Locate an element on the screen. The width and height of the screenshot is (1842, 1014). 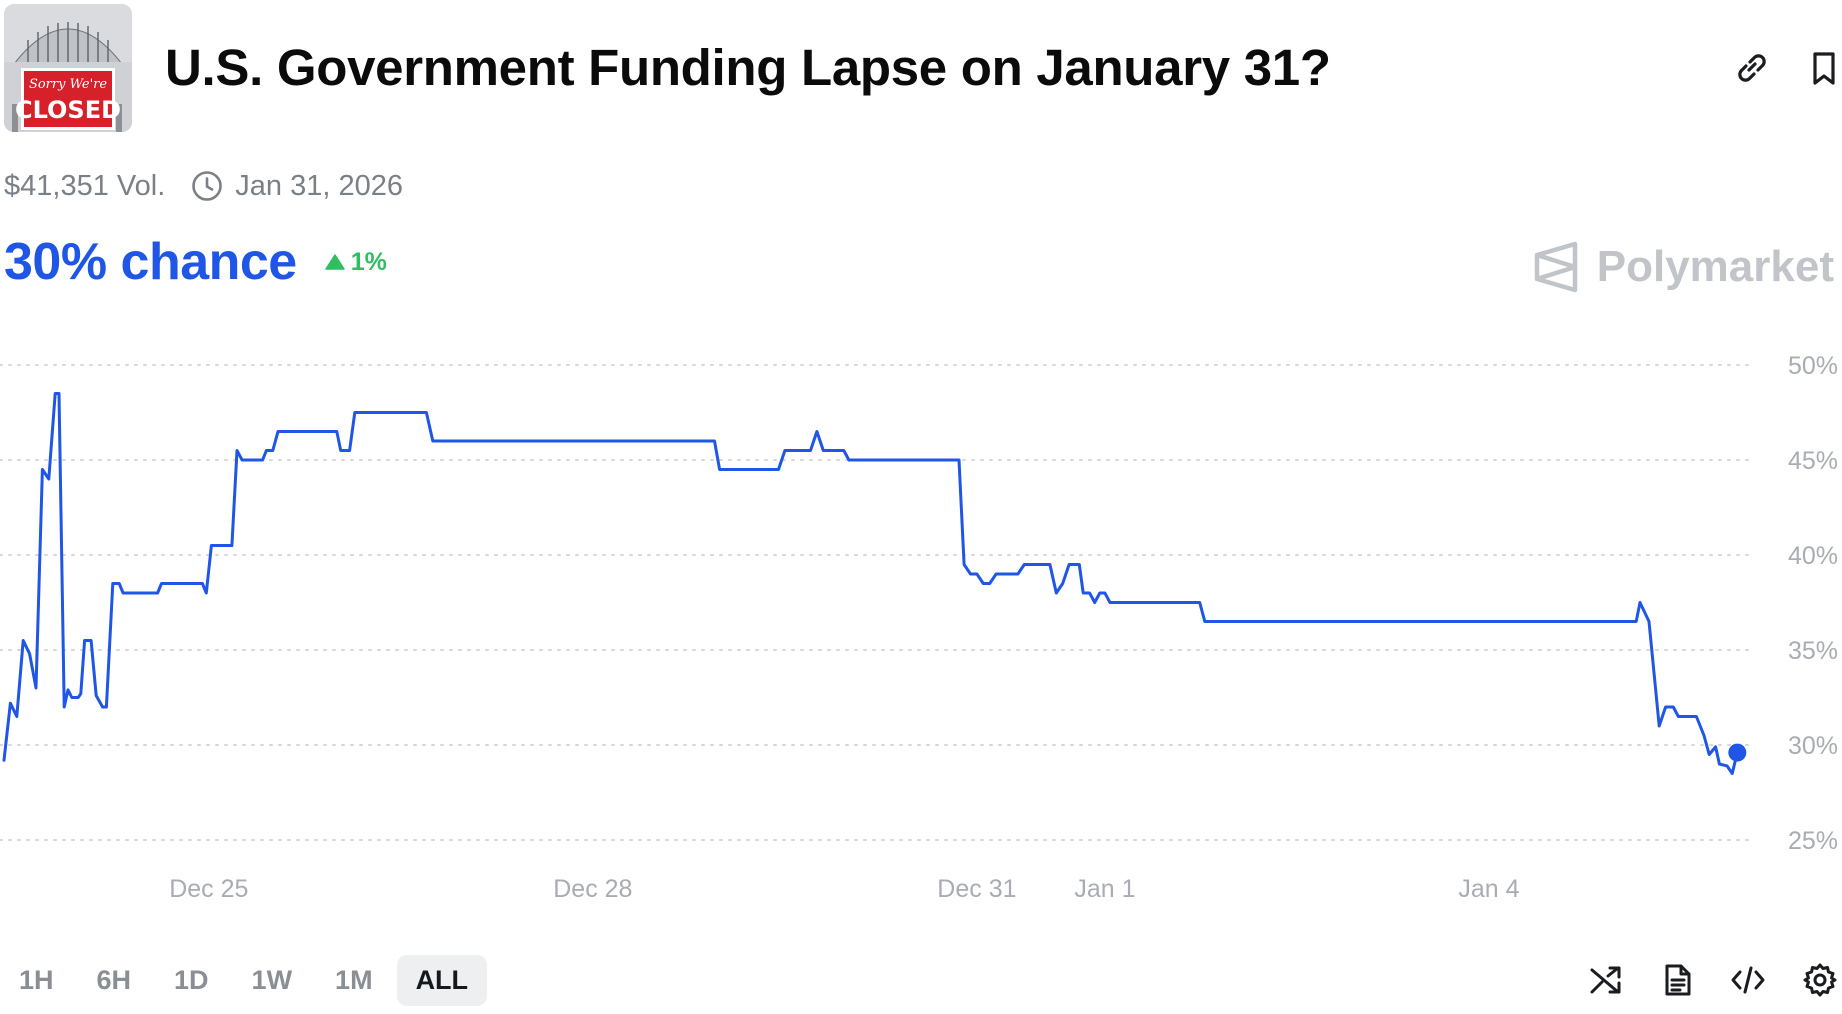
change-badge: 1% is located at coordinates (355, 262).